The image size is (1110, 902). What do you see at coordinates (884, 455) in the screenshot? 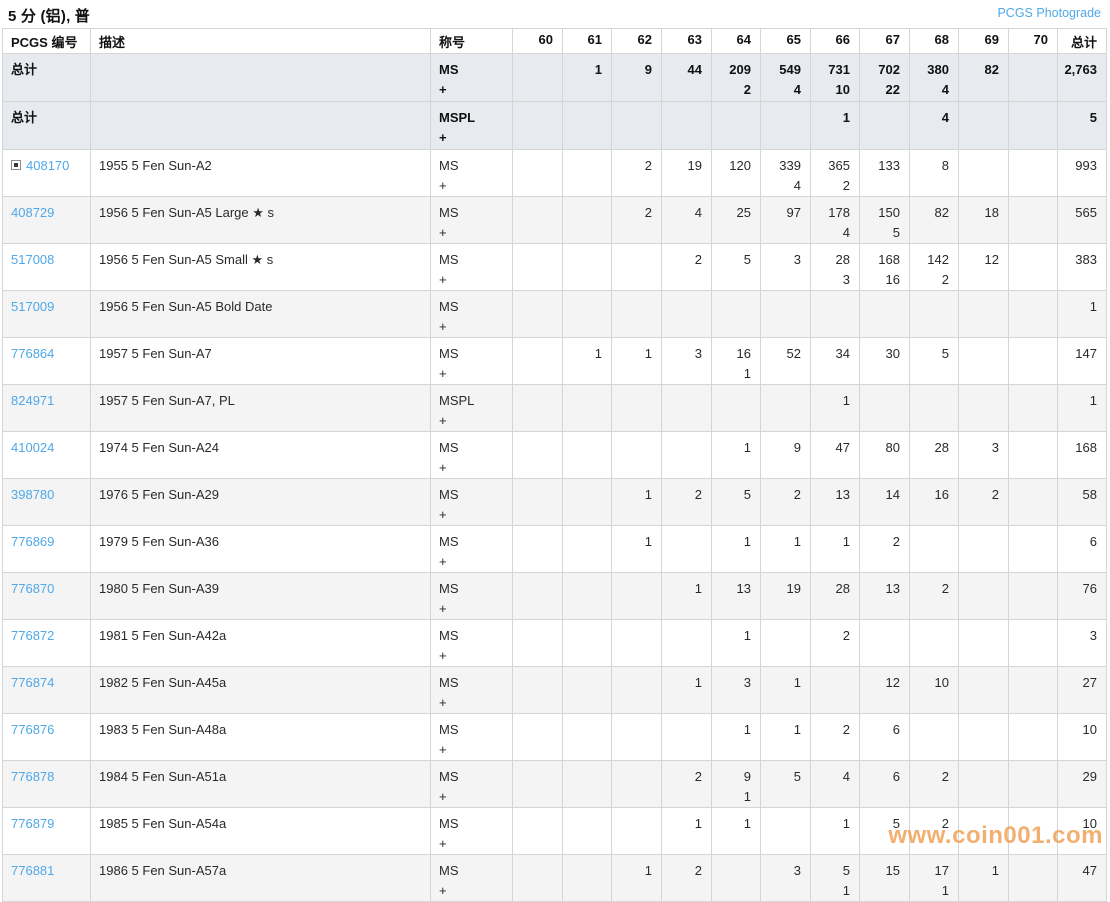
I see `grade-cell-67: 80` at bounding box center [884, 455].